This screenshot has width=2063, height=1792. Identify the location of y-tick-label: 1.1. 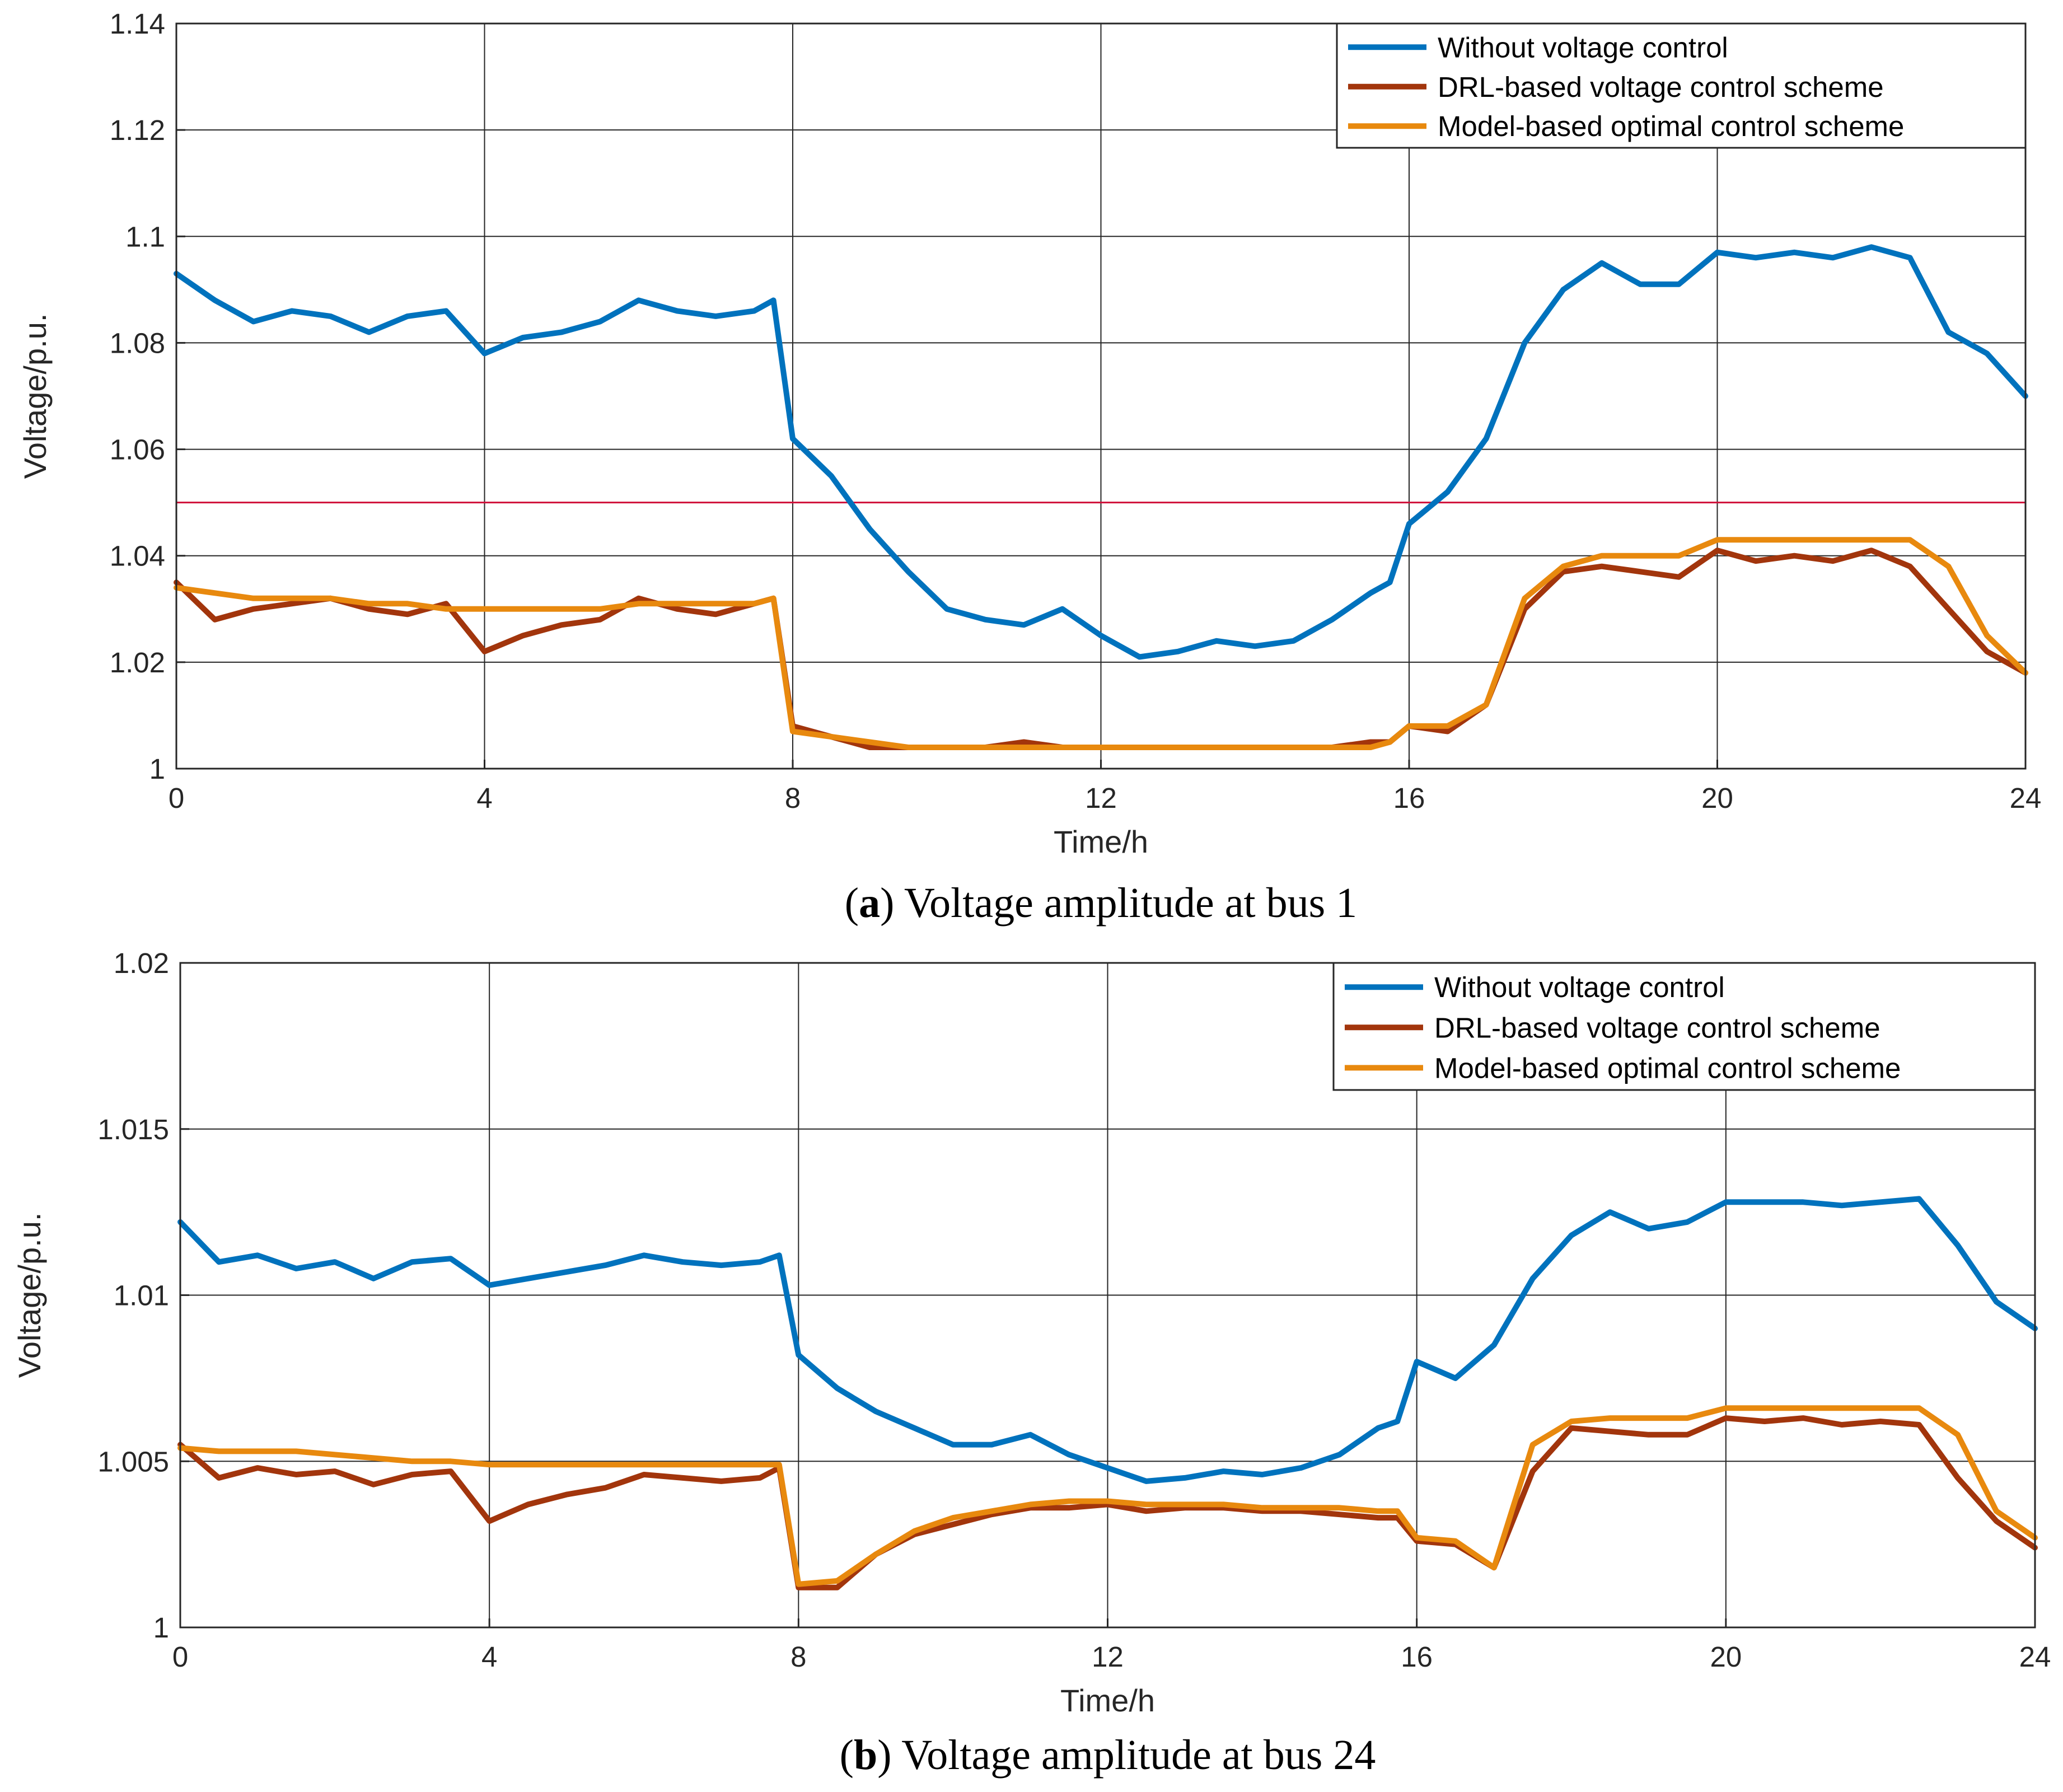
(145, 236).